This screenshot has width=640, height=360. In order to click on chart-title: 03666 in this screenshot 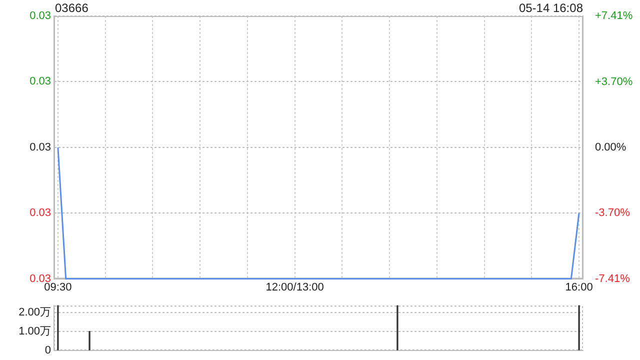, I will do `click(71, 8)`.